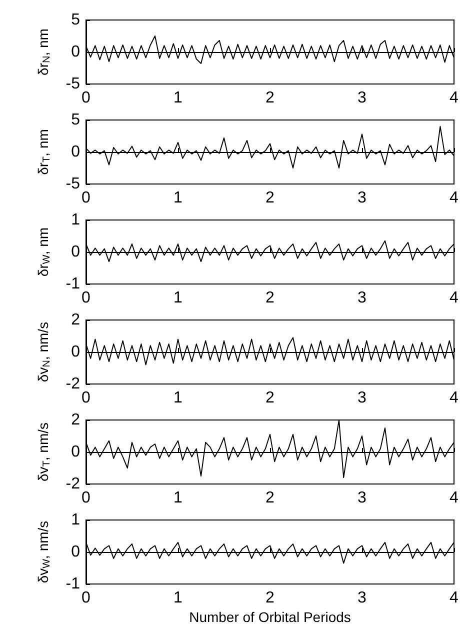 This screenshot has width=466, height=635. I want to click on y-axis-title: δrN, nm, so click(43, 52).